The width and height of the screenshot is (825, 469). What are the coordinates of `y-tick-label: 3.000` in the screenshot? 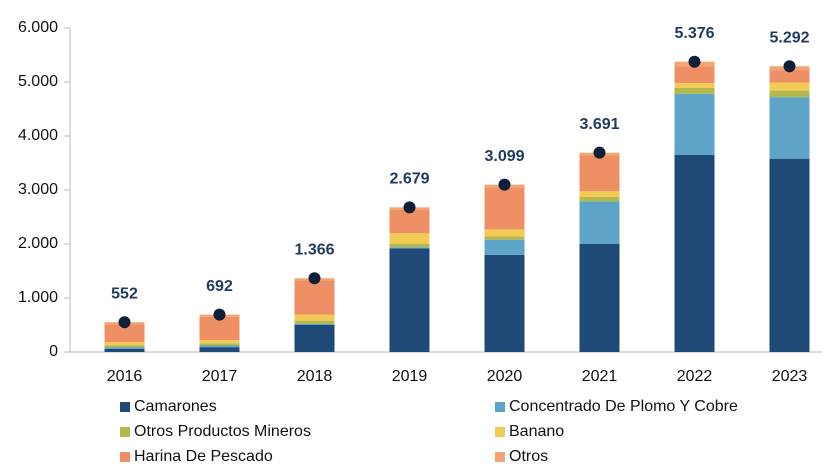 It's located at (38, 189).